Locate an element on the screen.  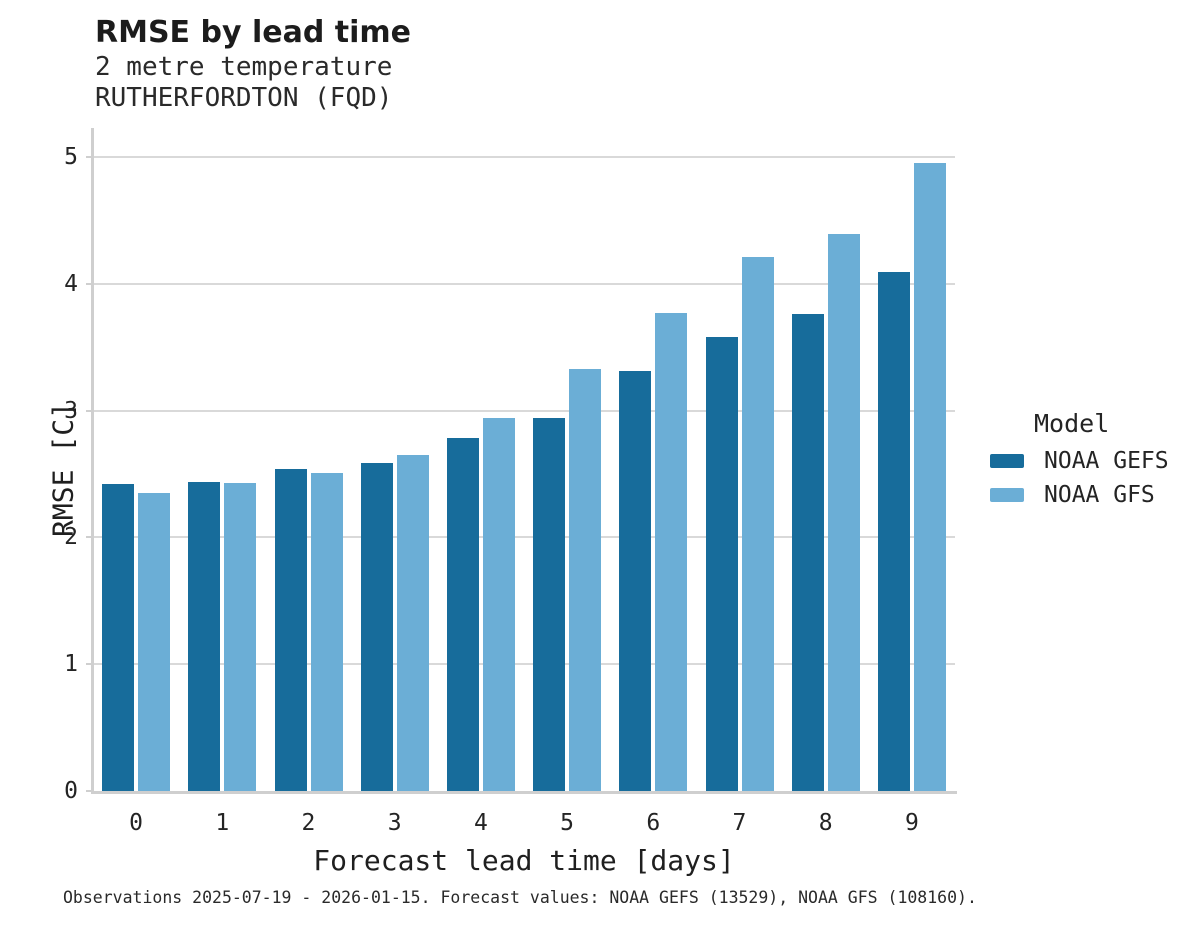
x-tick-label-3: 3 is located at coordinates (394, 823).